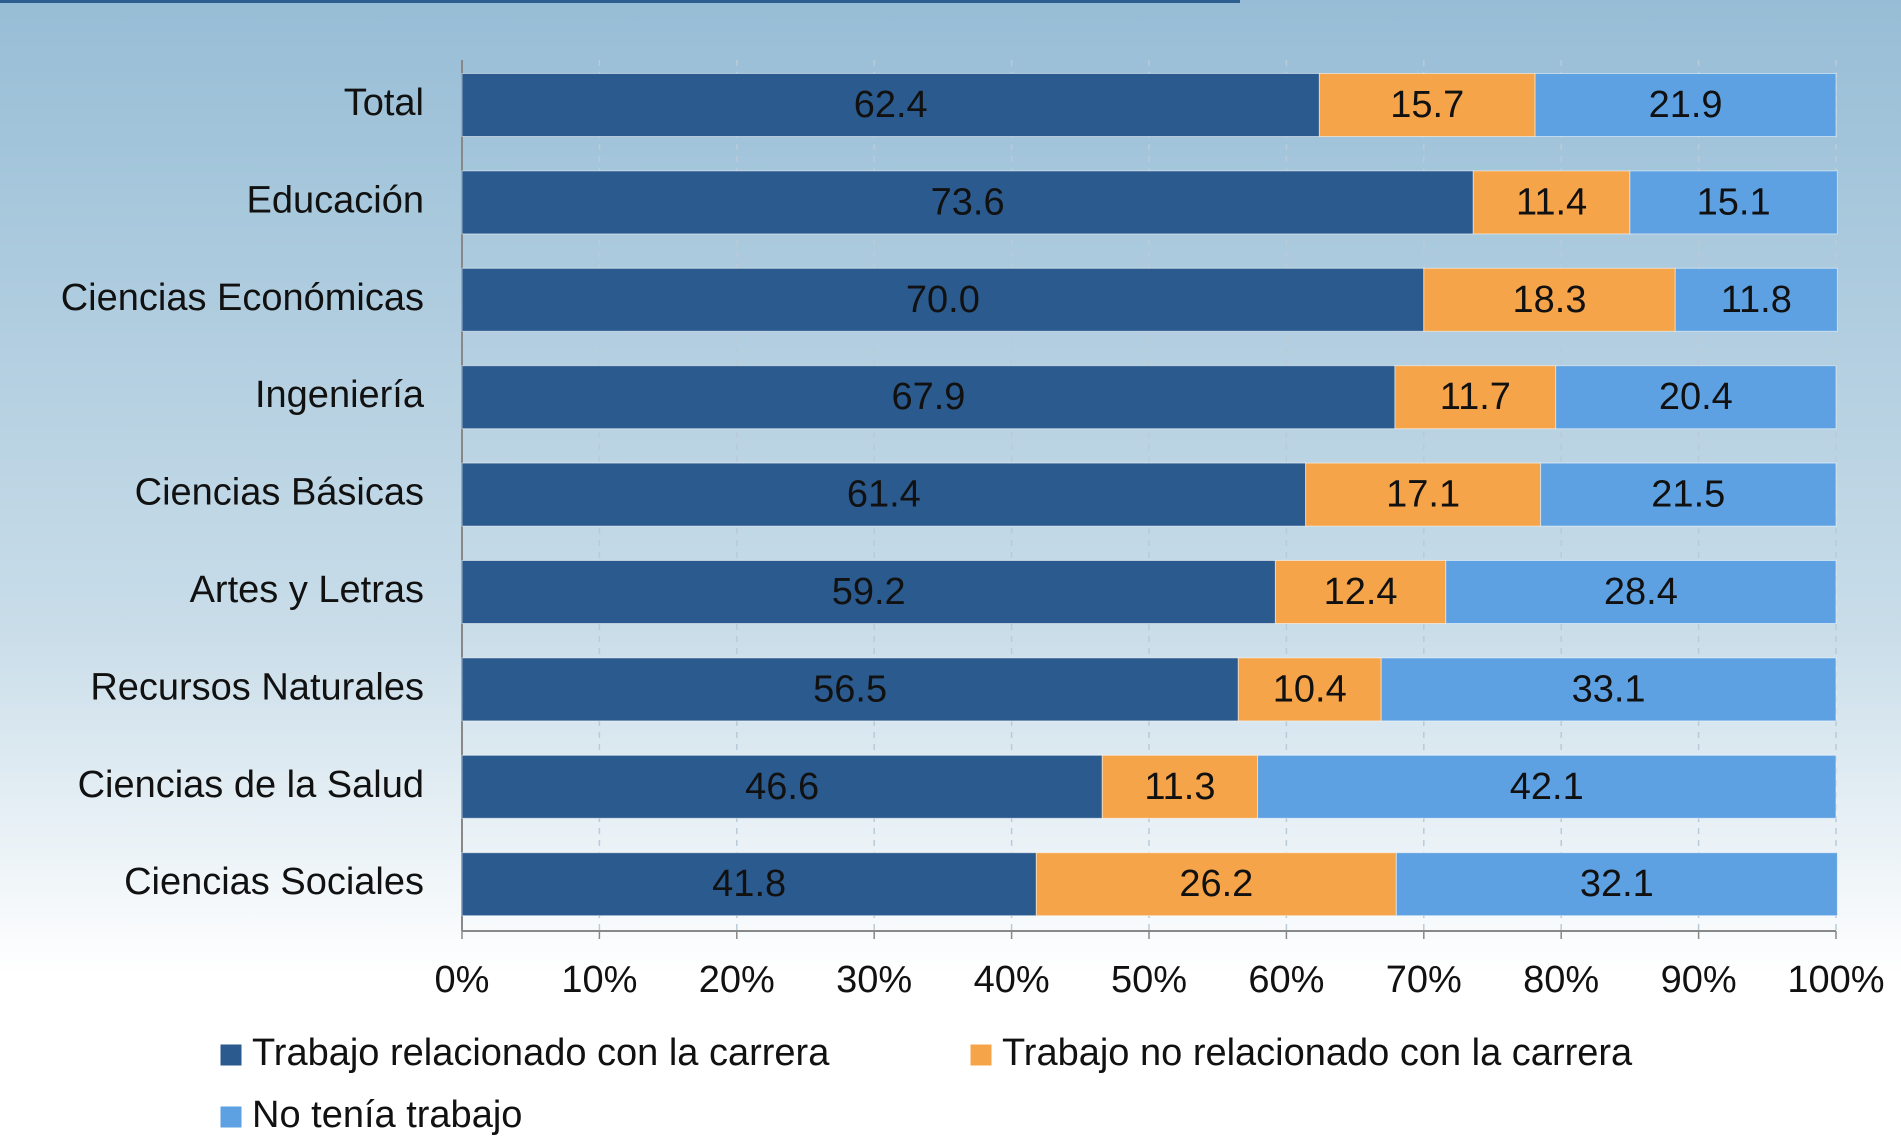 This screenshot has height=1147, width=1901. I want to click on y-tick-label: Ciencias Sociales, so click(274, 882).